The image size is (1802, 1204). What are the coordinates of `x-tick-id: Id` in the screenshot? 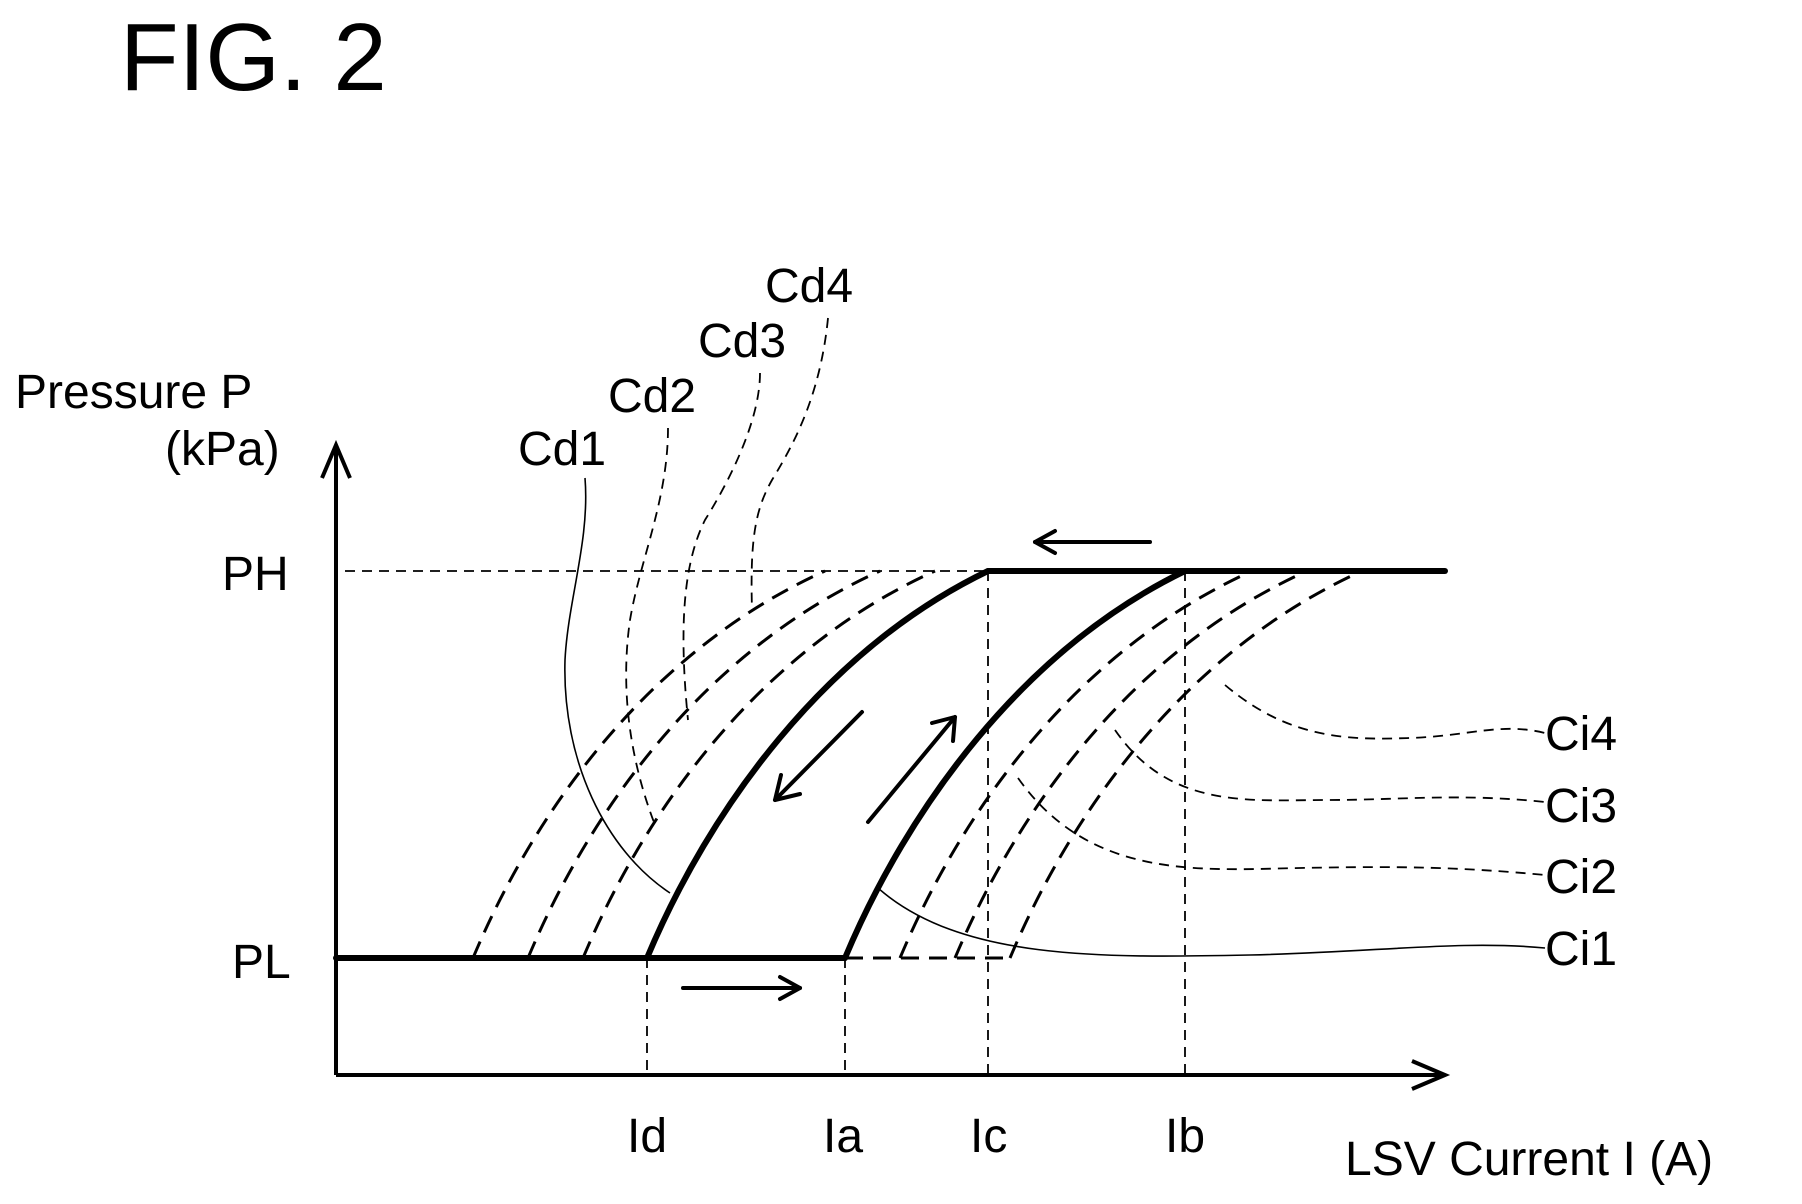 It's located at (647, 1136).